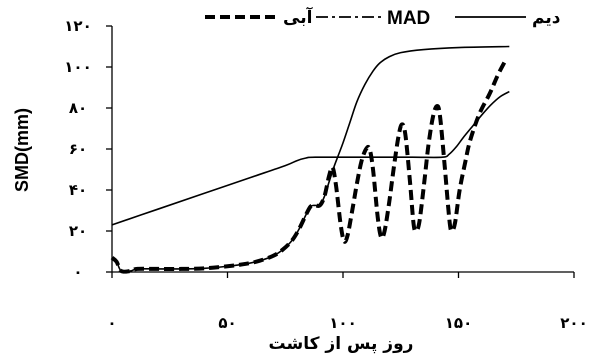 The width and height of the screenshot is (594, 356). I want to click on x-axis-ticks: ۰ ۵۰ ۱۰۰ ۱۵۰ ۲۰۰, so click(347, 302).